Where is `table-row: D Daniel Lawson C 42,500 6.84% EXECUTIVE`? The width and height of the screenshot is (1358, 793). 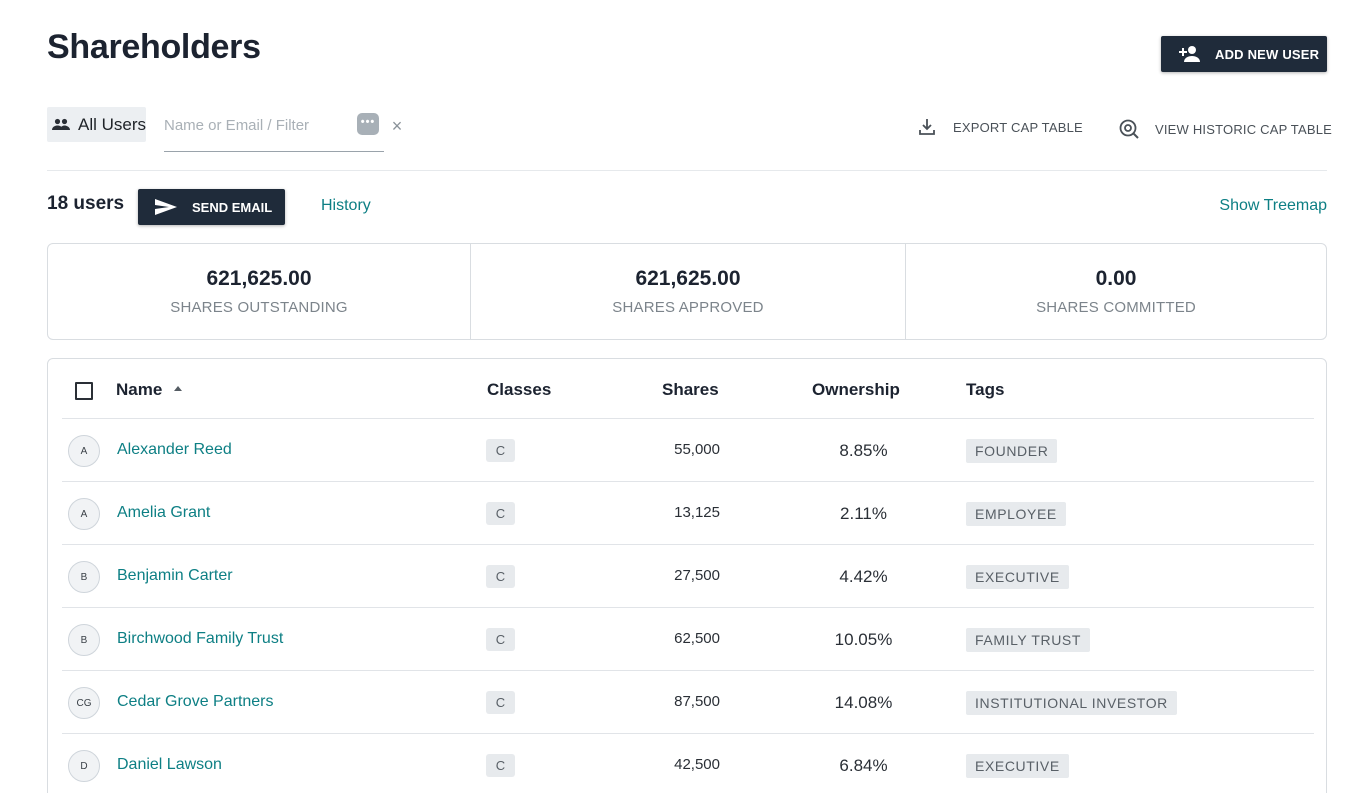 table-row: D Daniel Lawson C 42,500 6.84% EXECUTIVE is located at coordinates (688, 763).